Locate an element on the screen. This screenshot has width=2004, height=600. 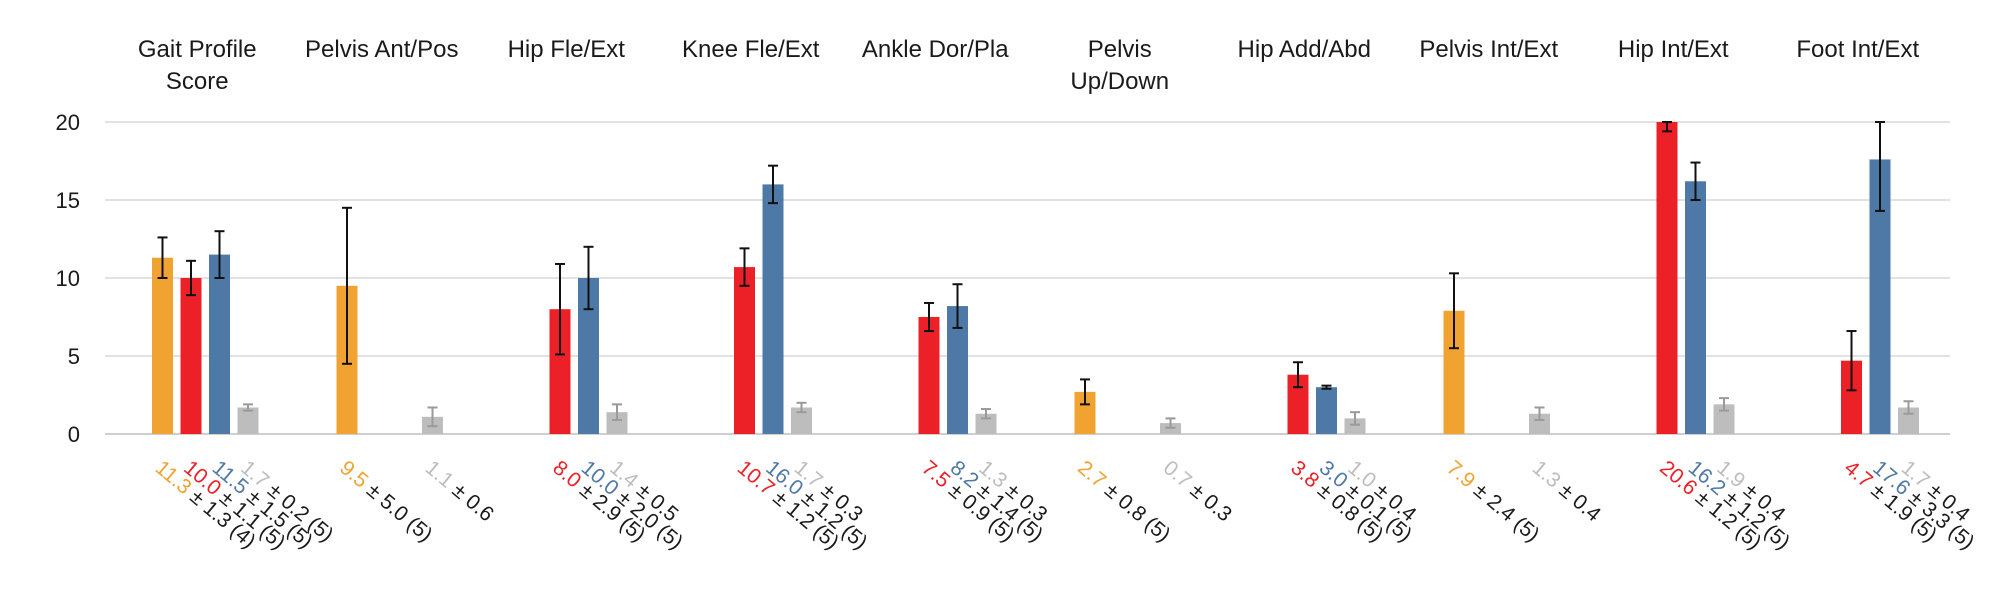
category-title: Pelvis Ant/Pos is located at coordinates (381, 49).